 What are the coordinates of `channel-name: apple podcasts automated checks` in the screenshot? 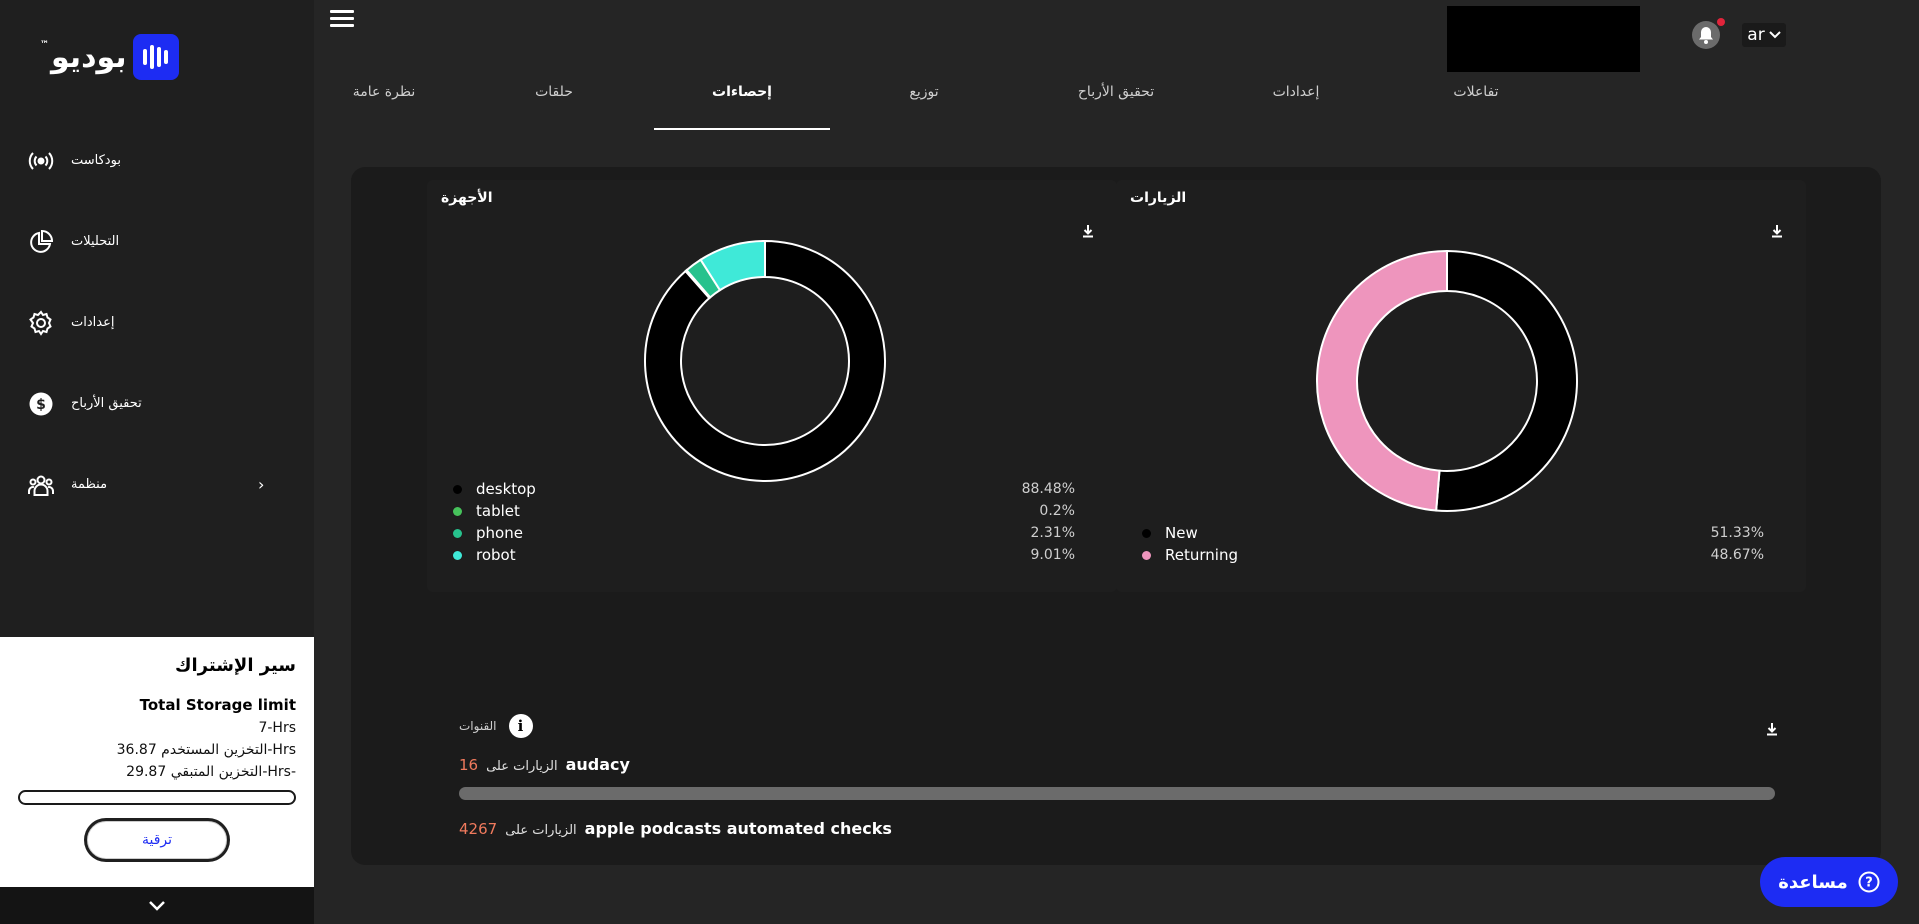 It's located at (738, 828).